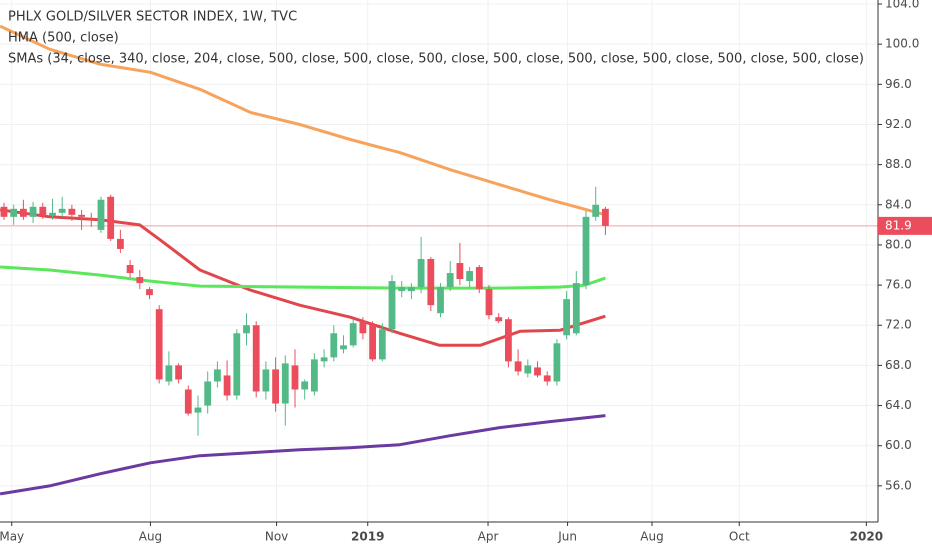 This screenshot has width=932, height=550. I want to click on y-tick-label: 88.0, so click(898, 164).